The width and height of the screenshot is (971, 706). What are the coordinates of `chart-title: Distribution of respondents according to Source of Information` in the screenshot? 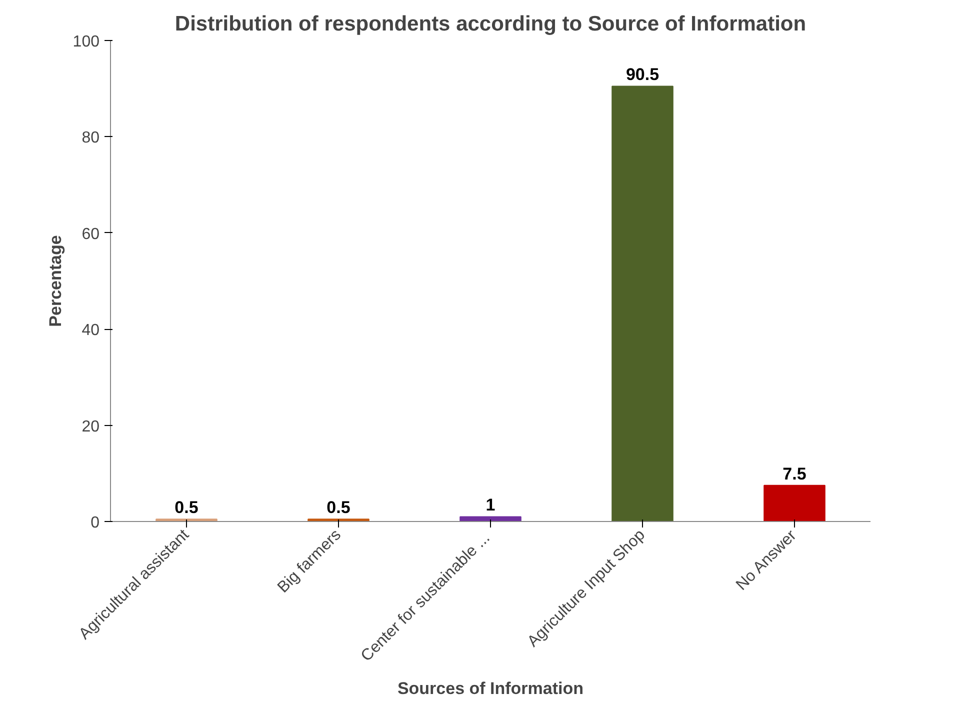 It's located at (490, 24).